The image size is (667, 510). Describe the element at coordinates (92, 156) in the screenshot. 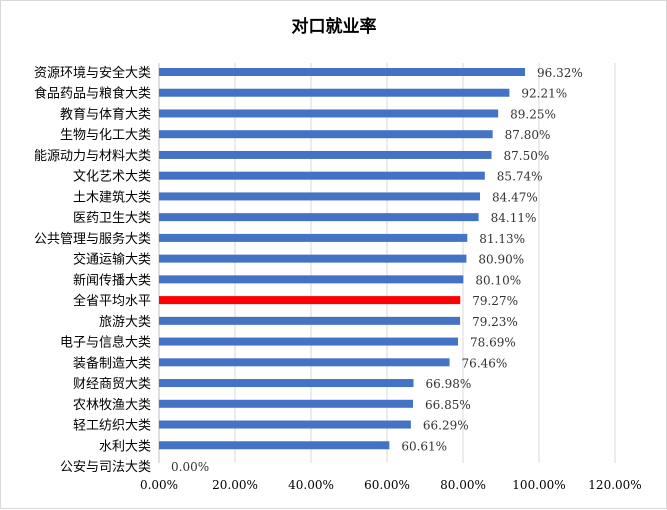

I see `category-label: 能源动力与材料大类` at that location.